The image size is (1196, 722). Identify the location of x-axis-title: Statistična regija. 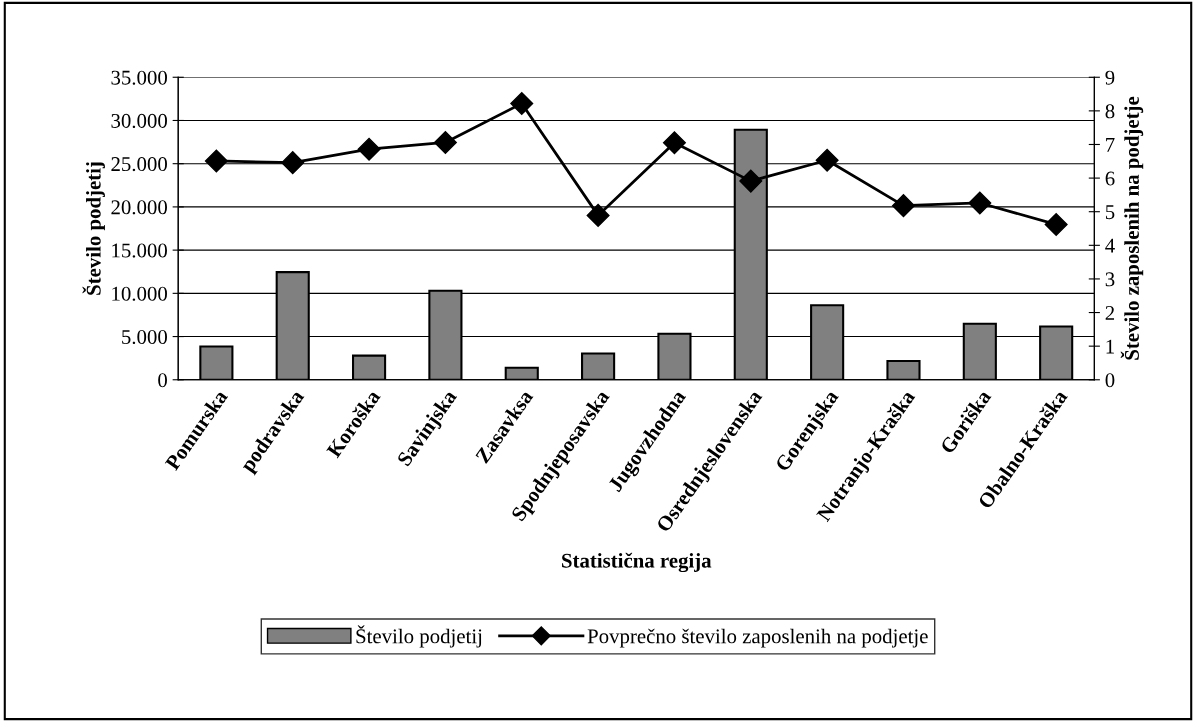
(637, 562).